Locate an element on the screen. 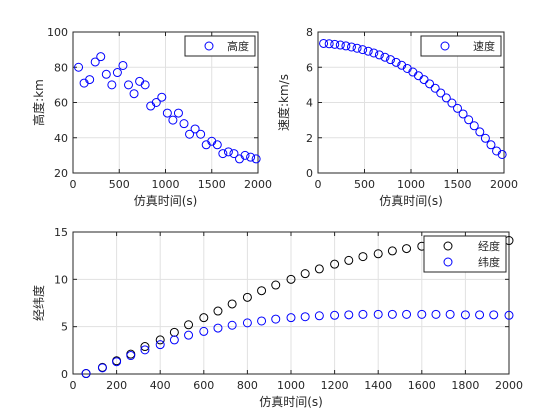  x-tick-label: 400 is located at coordinates (160, 385).